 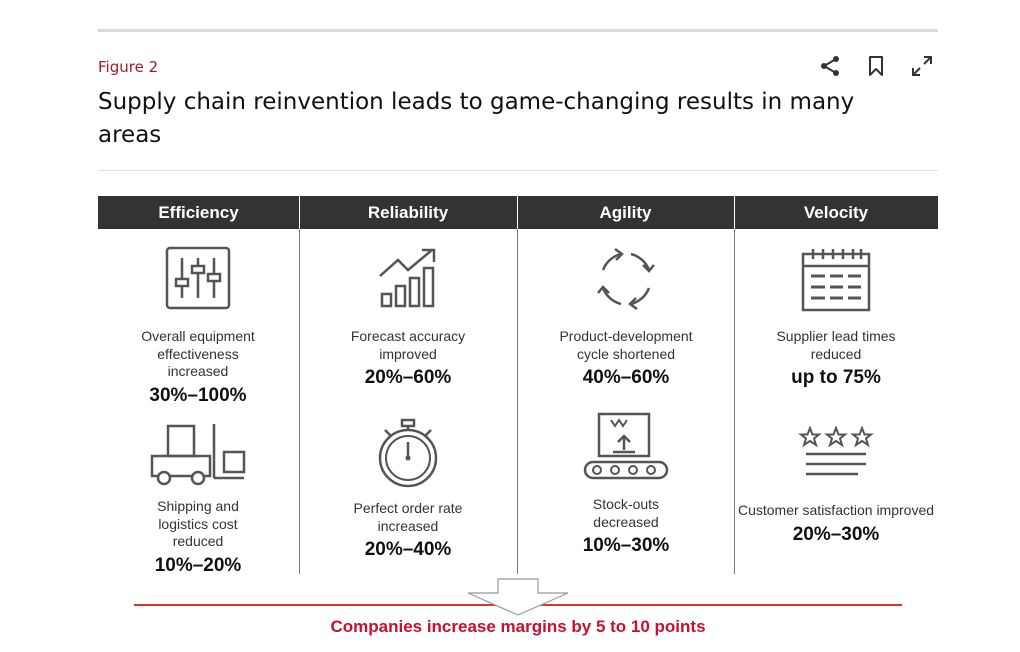 What do you see at coordinates (198, 278) in the screenshot?
I see `sliders-icon` at bounding box center [198, 278].